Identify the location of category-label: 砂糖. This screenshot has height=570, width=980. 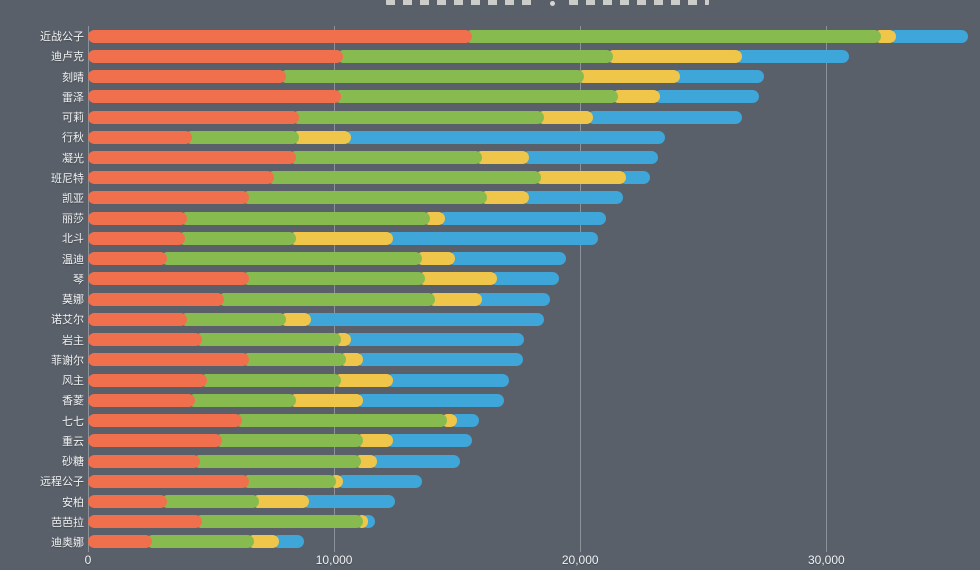
(73, 462).